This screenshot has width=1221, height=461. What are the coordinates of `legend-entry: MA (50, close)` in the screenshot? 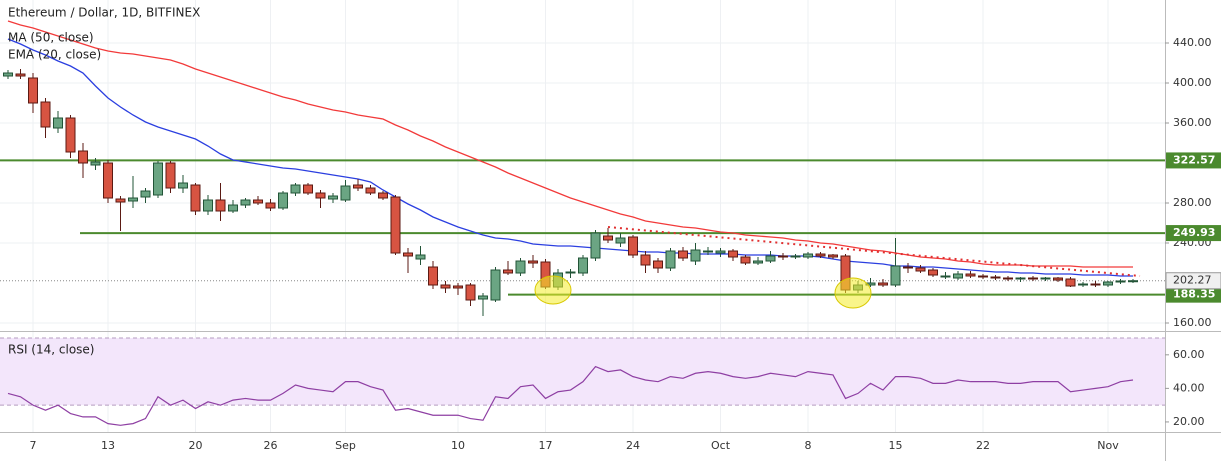 It's located at (51, 38).